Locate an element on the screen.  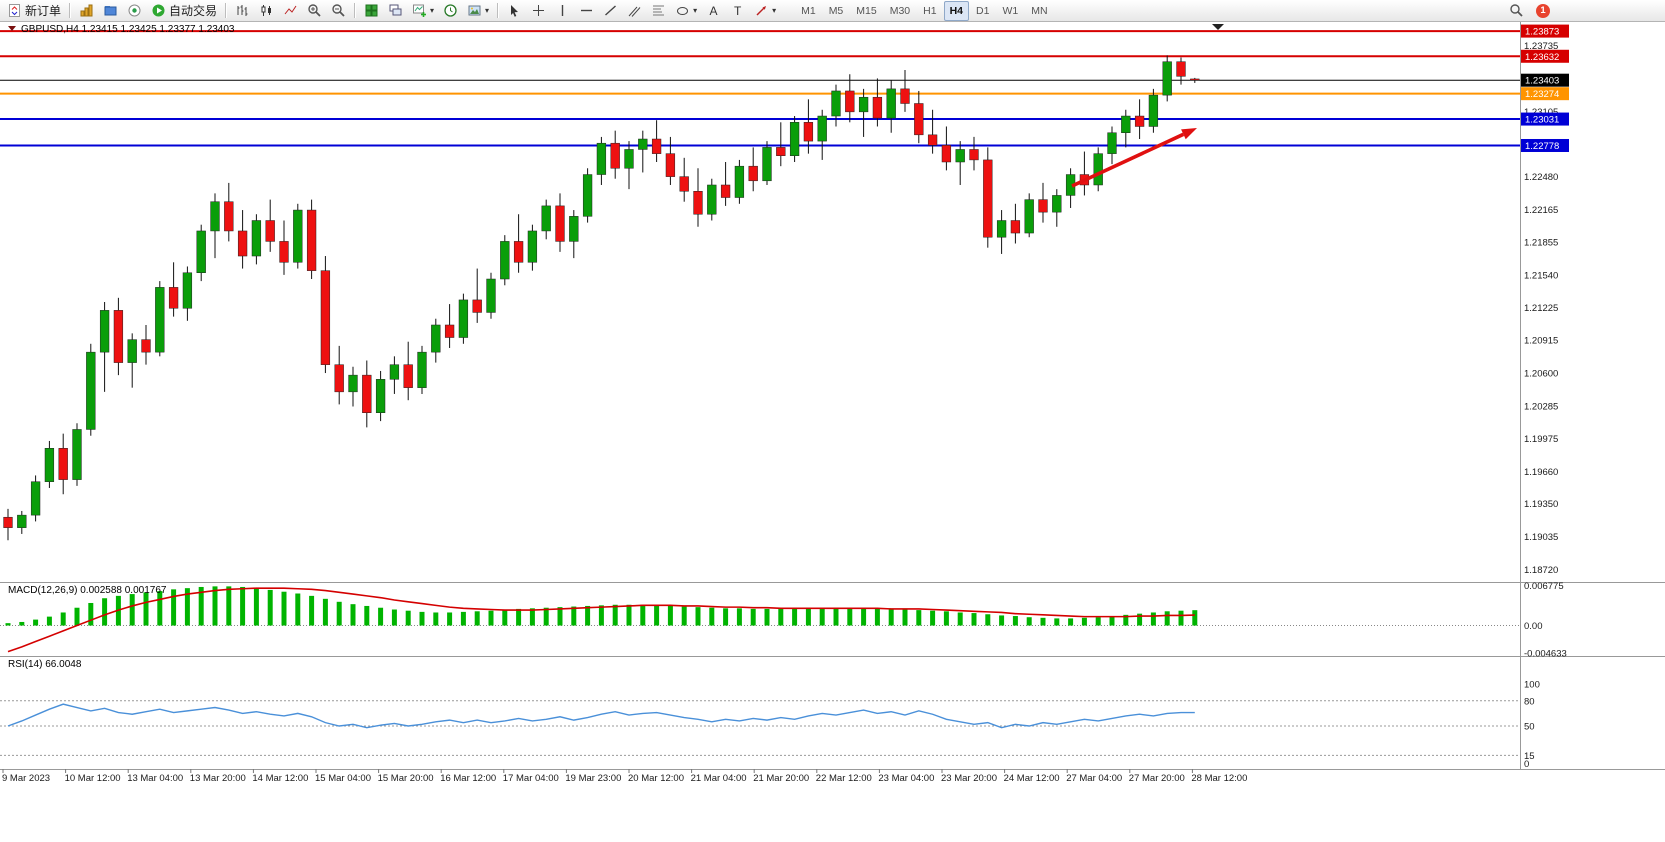
new-order-button: 新订单 is located at coordinates (34, 11).